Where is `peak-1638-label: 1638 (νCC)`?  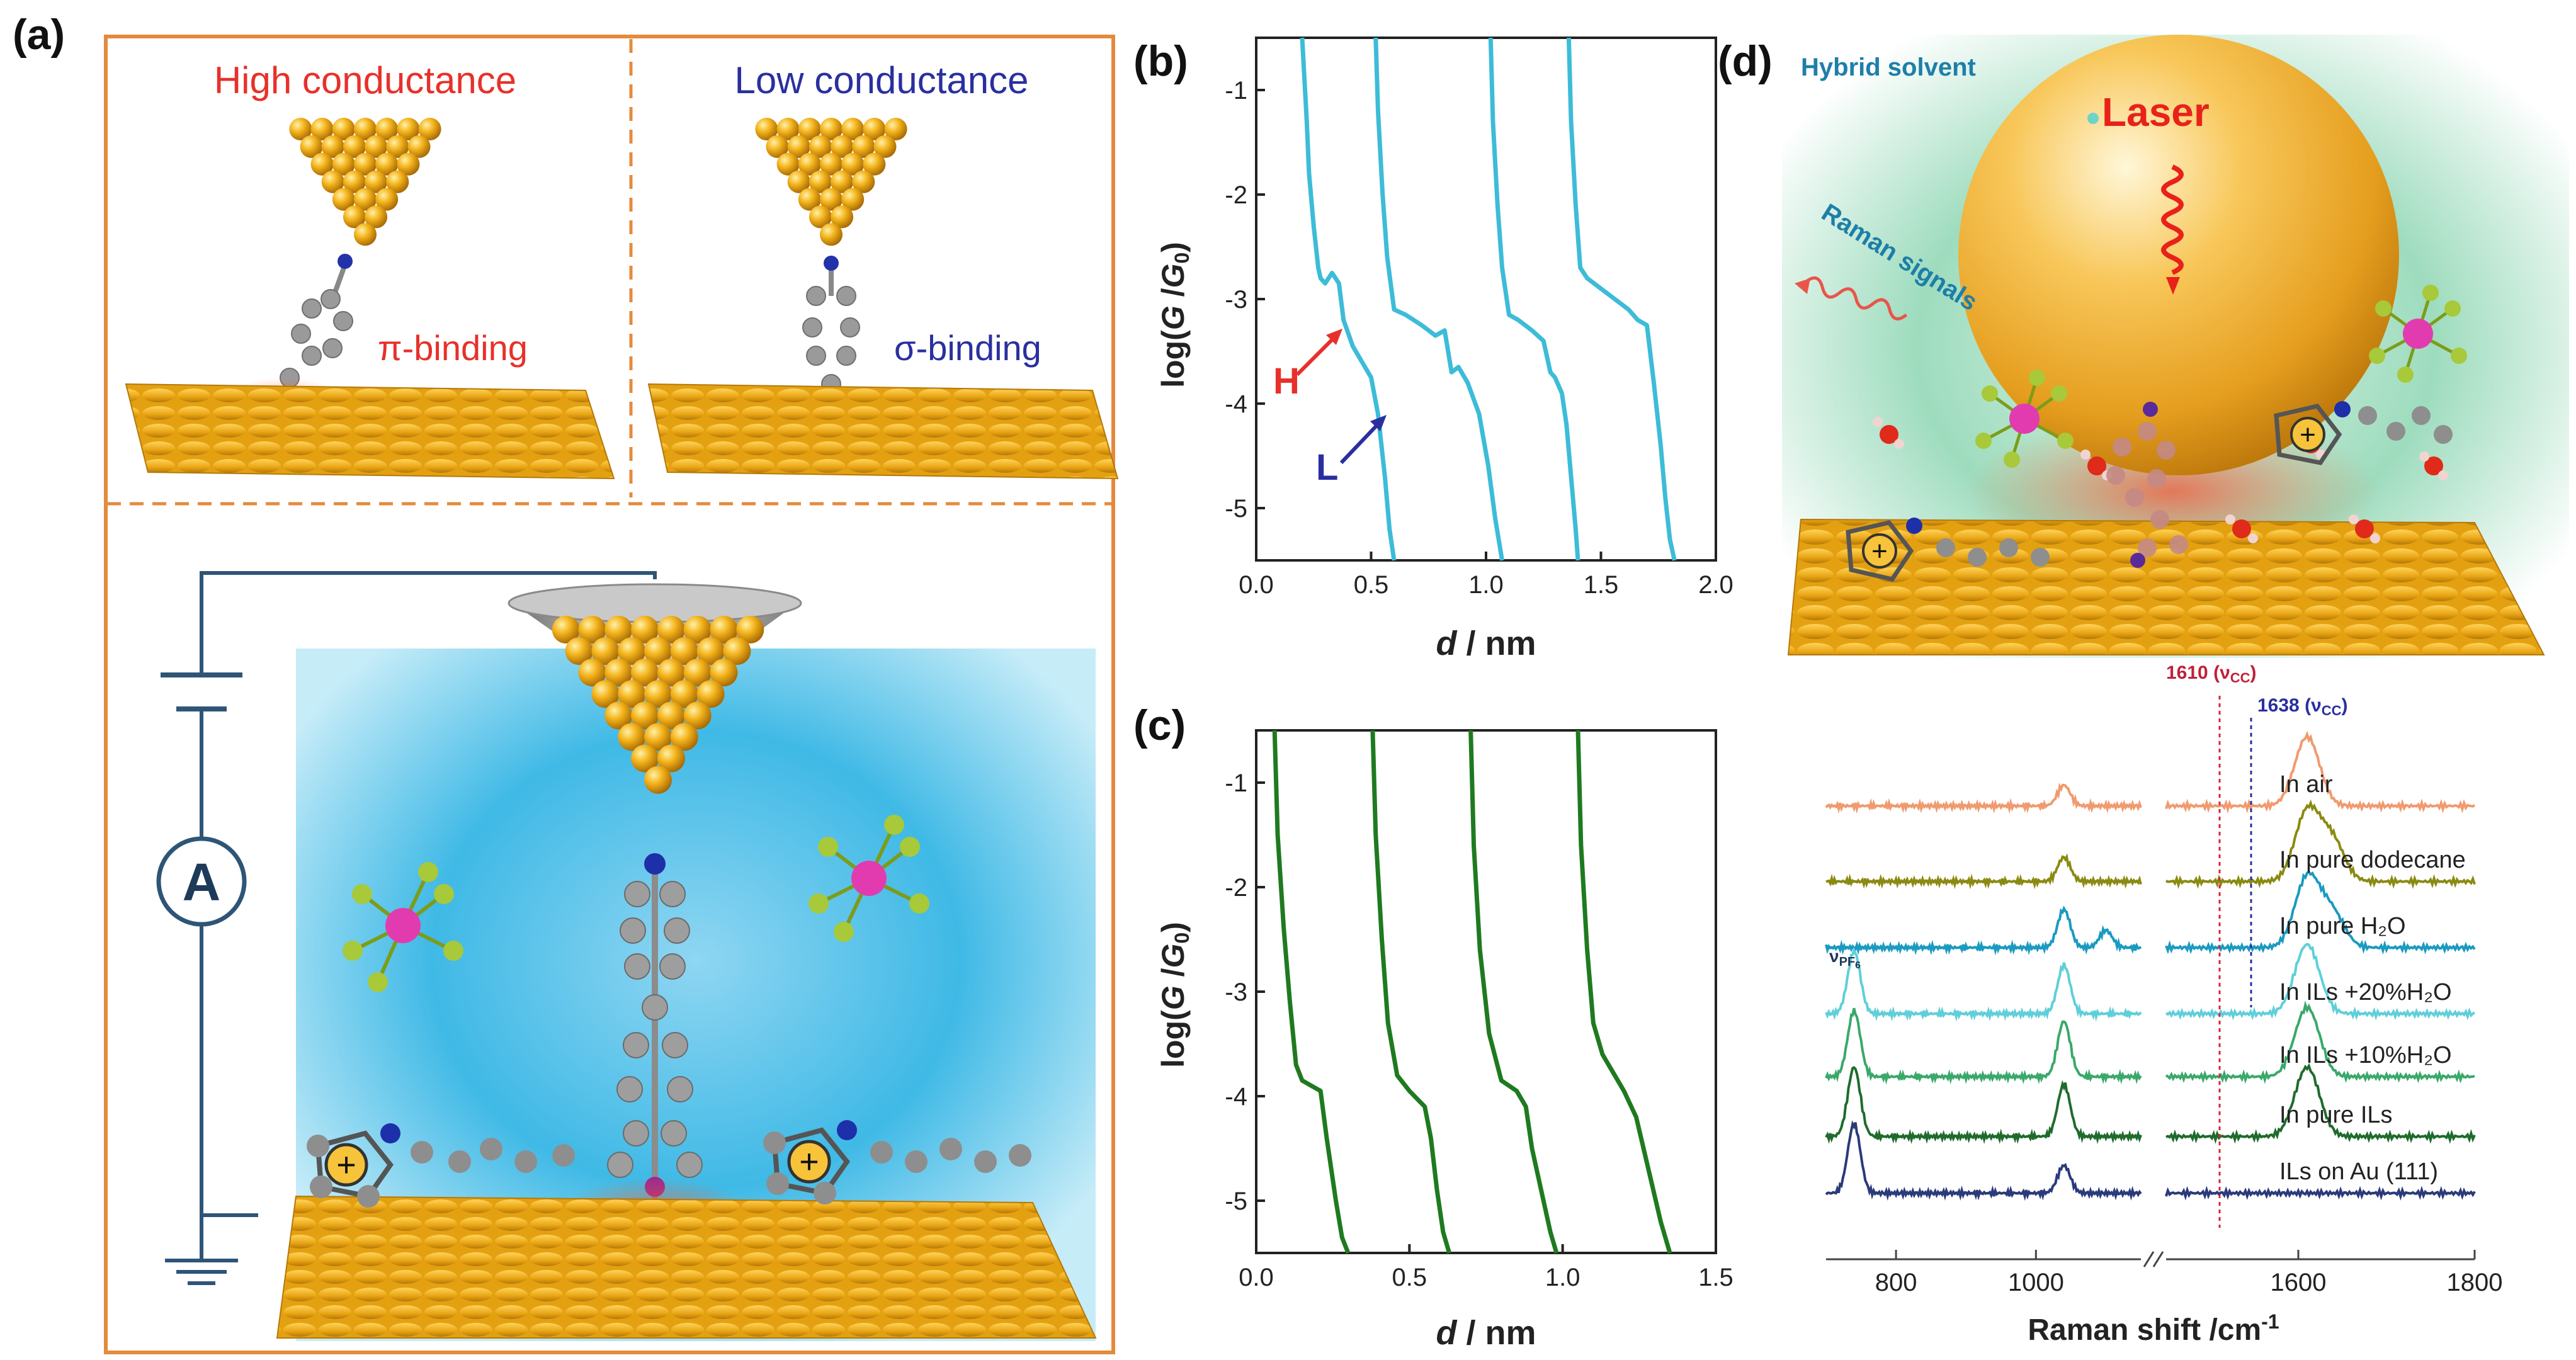 peak-1638-label: 1638 (νCC) is located at coordinates (2302, 706).